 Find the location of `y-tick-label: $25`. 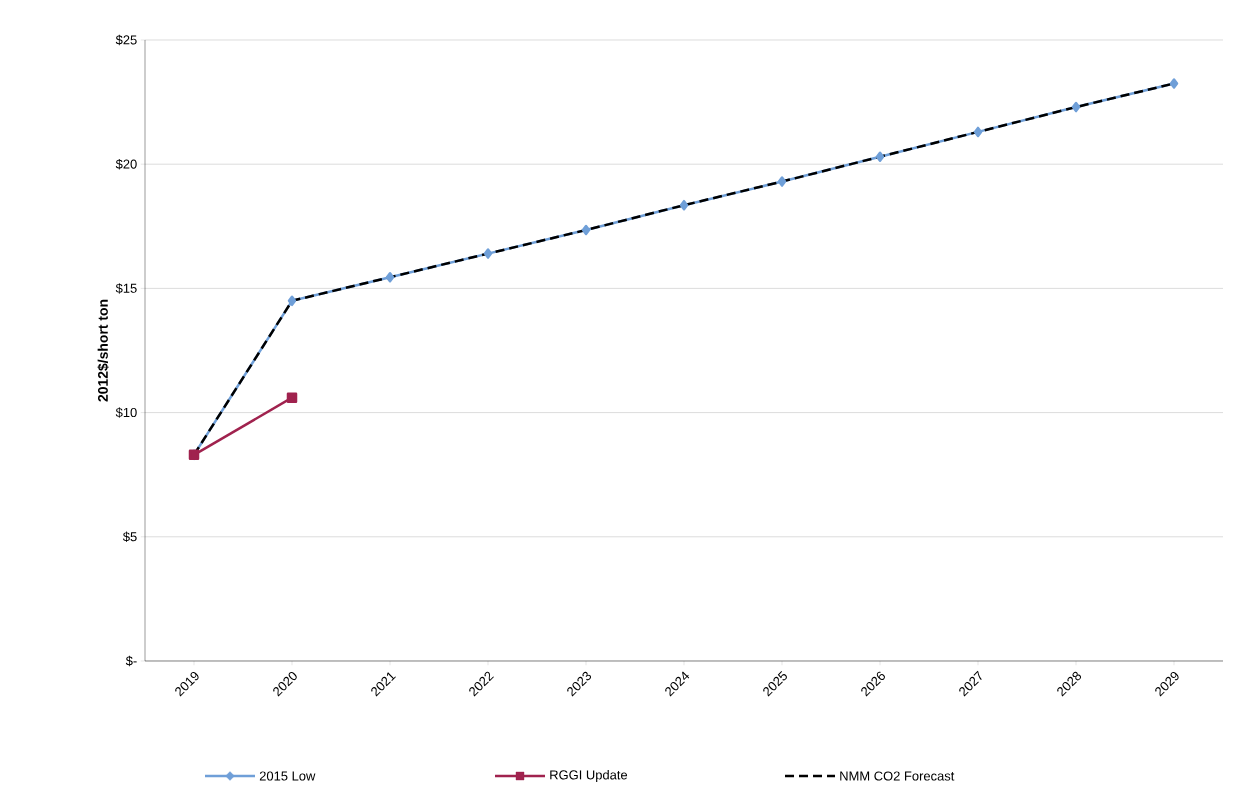

y-tick-label: $25 is located at coordinates (126, 40).